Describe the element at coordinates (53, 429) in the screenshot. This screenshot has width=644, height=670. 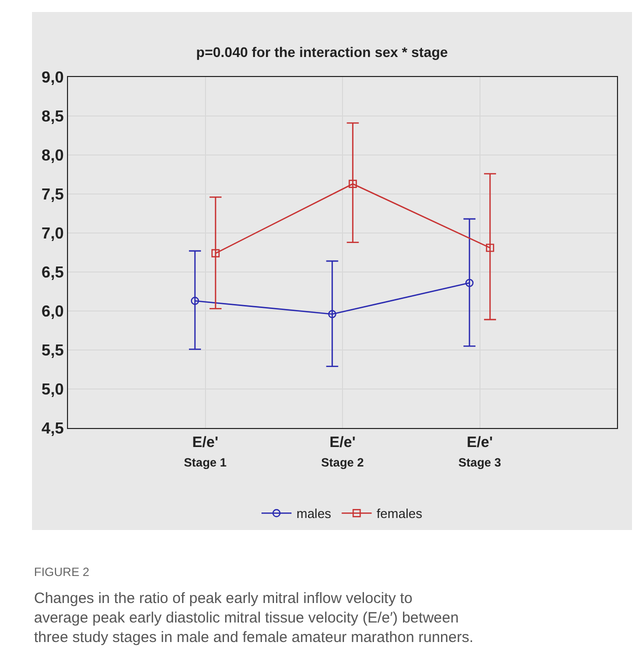
I see `y-tick-label: 4,5` at that location.